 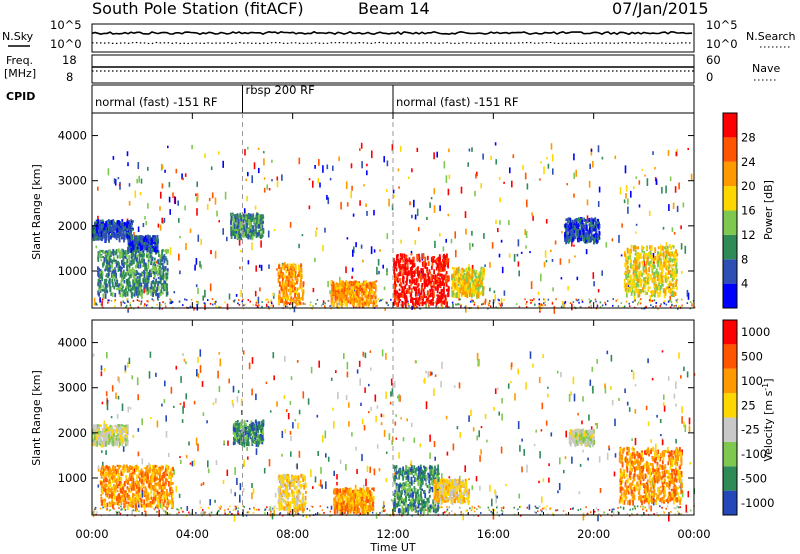 I want to click on colorbar-segment, so click(x=730, y=174).